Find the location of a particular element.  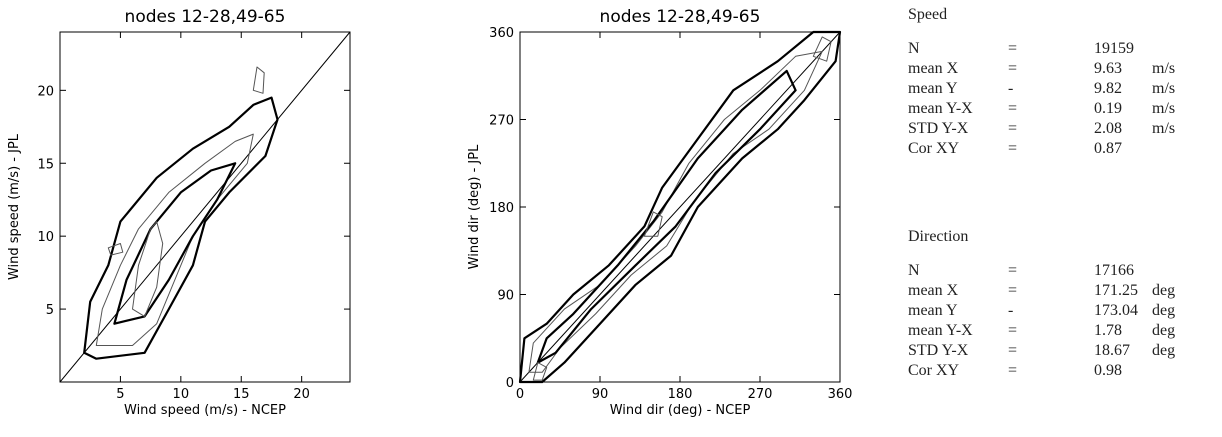

speed-y-tick-label: 5 is located at coordinates (50, 310).